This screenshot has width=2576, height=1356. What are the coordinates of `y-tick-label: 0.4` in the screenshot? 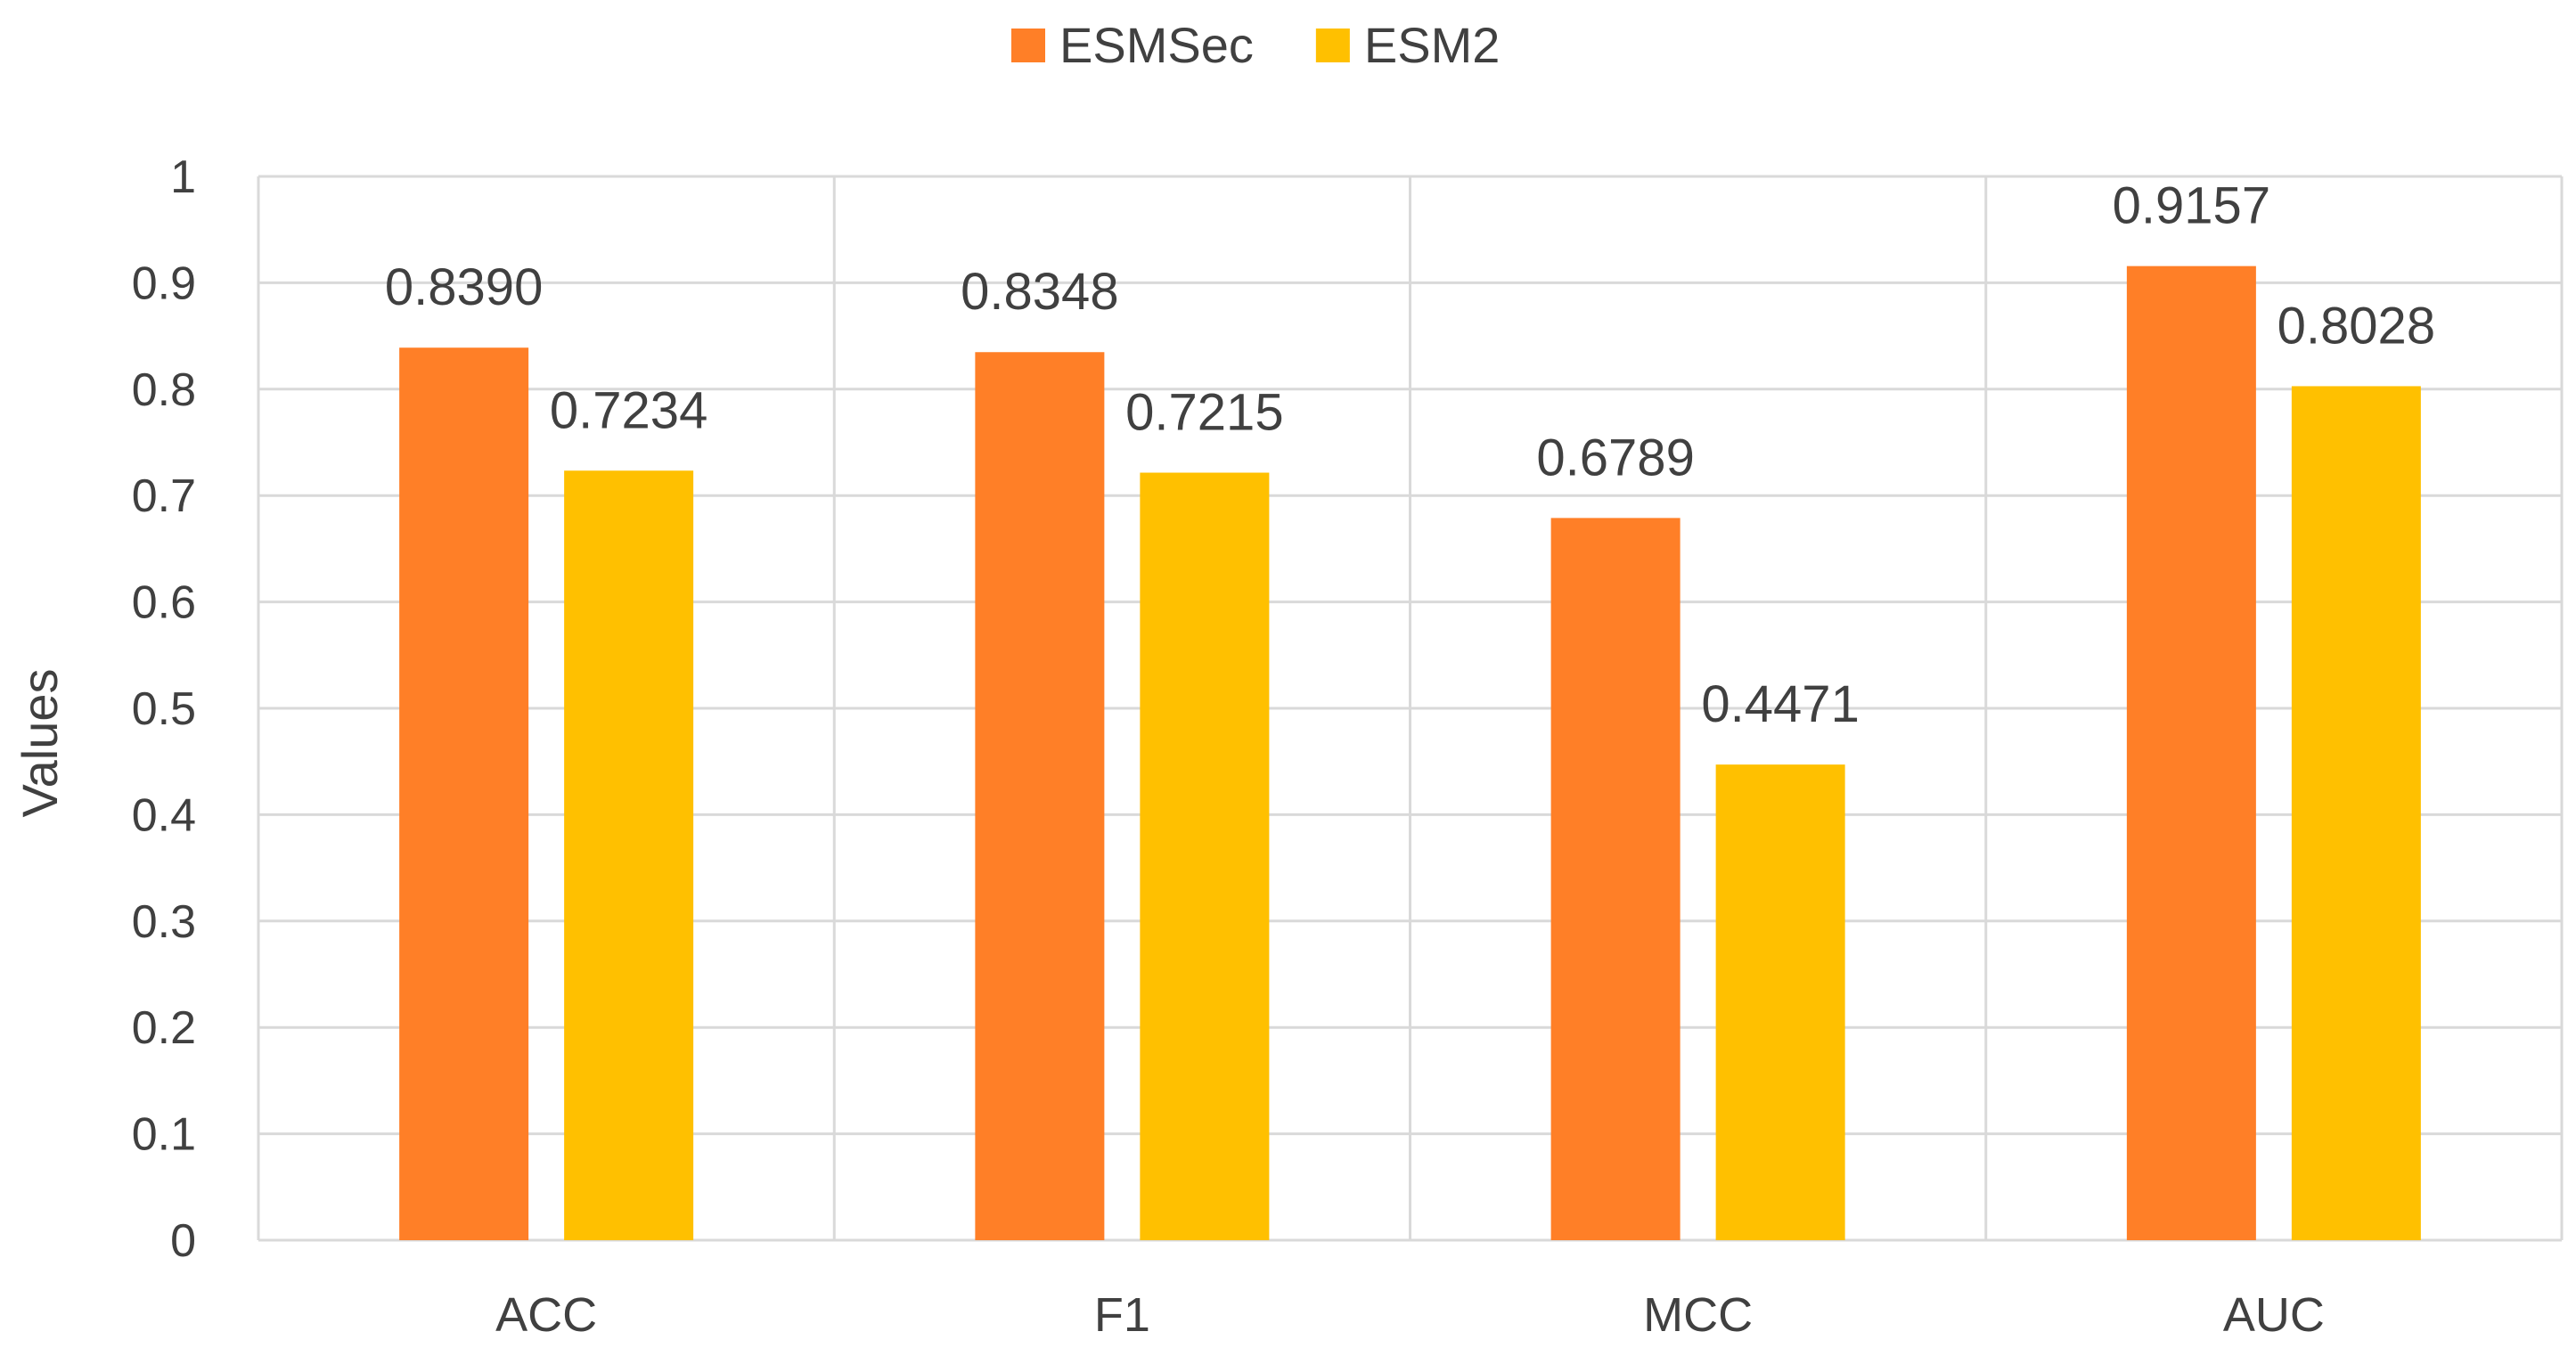 It's located at (164, 815).